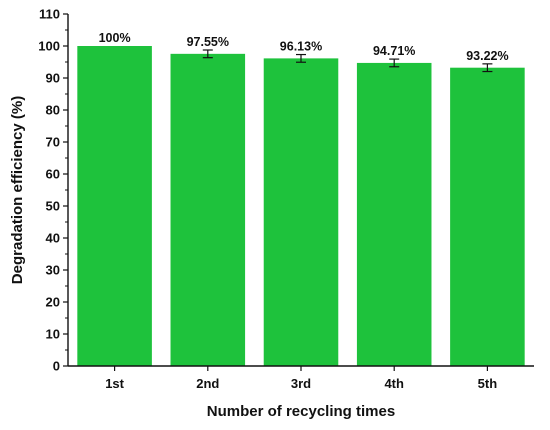  I want to click on y-tick-label-50: 50, so click(53, 206).